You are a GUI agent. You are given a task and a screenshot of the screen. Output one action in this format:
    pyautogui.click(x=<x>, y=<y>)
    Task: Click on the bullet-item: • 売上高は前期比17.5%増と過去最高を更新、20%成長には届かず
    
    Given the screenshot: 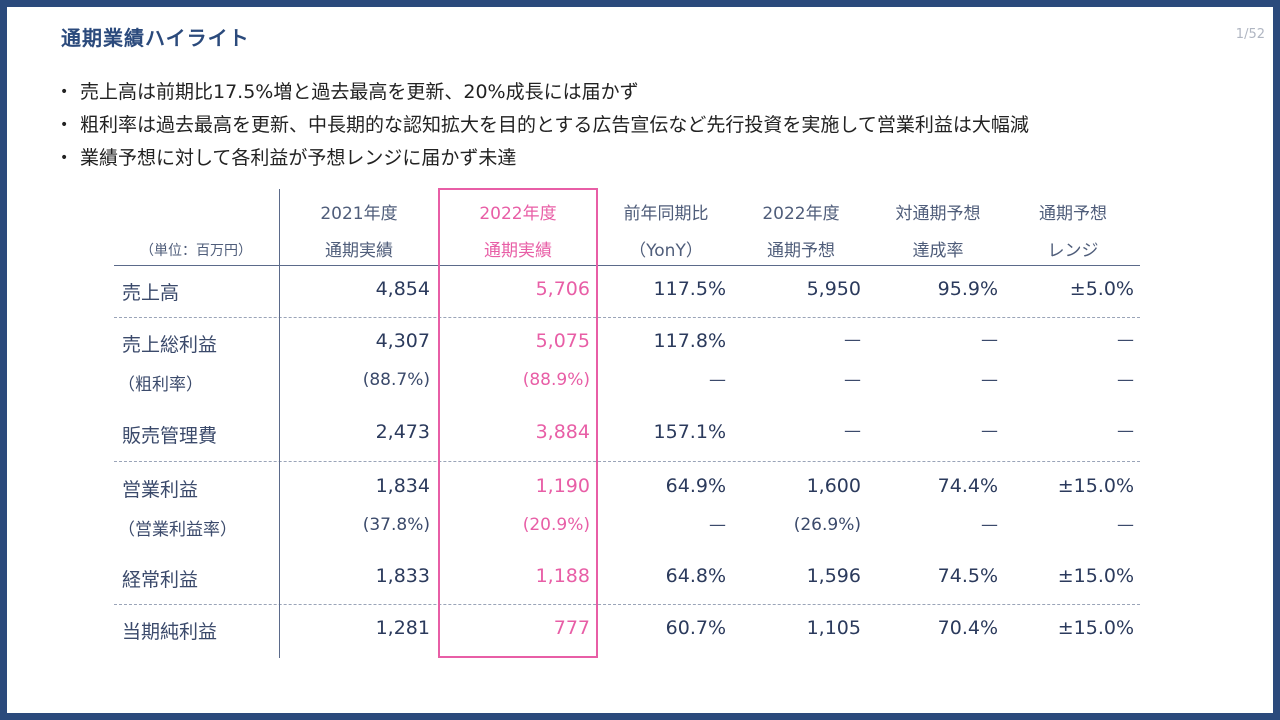 What is the action you would take?
    pyautogui.click(x=544, y=94)
    